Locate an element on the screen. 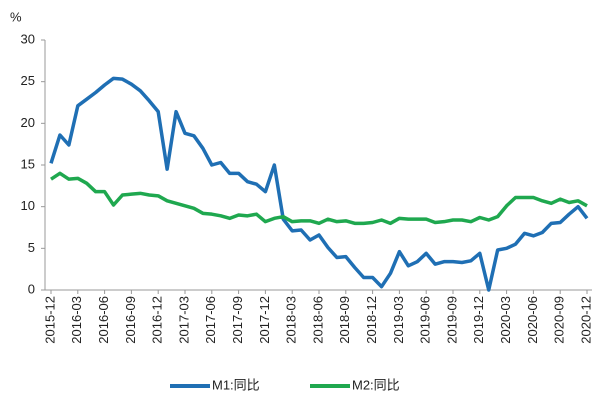 The height and width of the screenshot is (401, 598). x-tick-label: 2019-12 is located at coordinates (478, 320).